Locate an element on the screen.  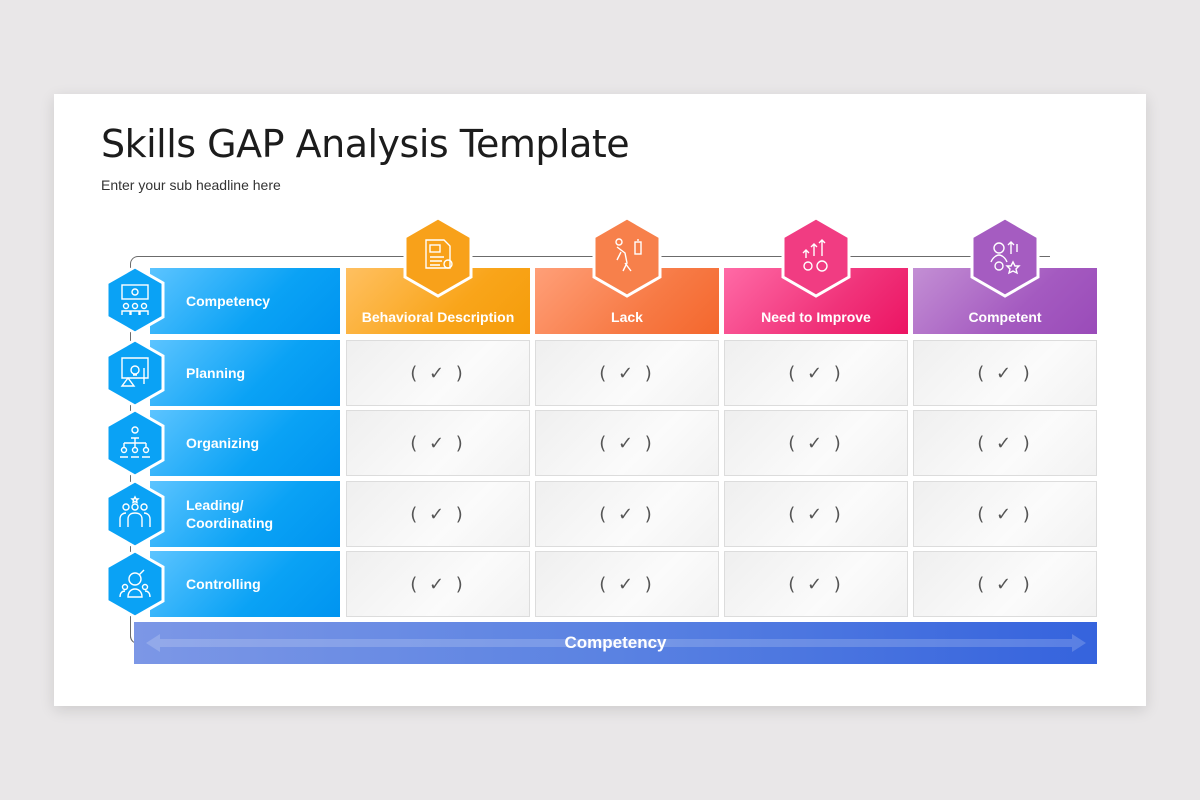
double-arrow-icon is located at coordinates (616, 643).